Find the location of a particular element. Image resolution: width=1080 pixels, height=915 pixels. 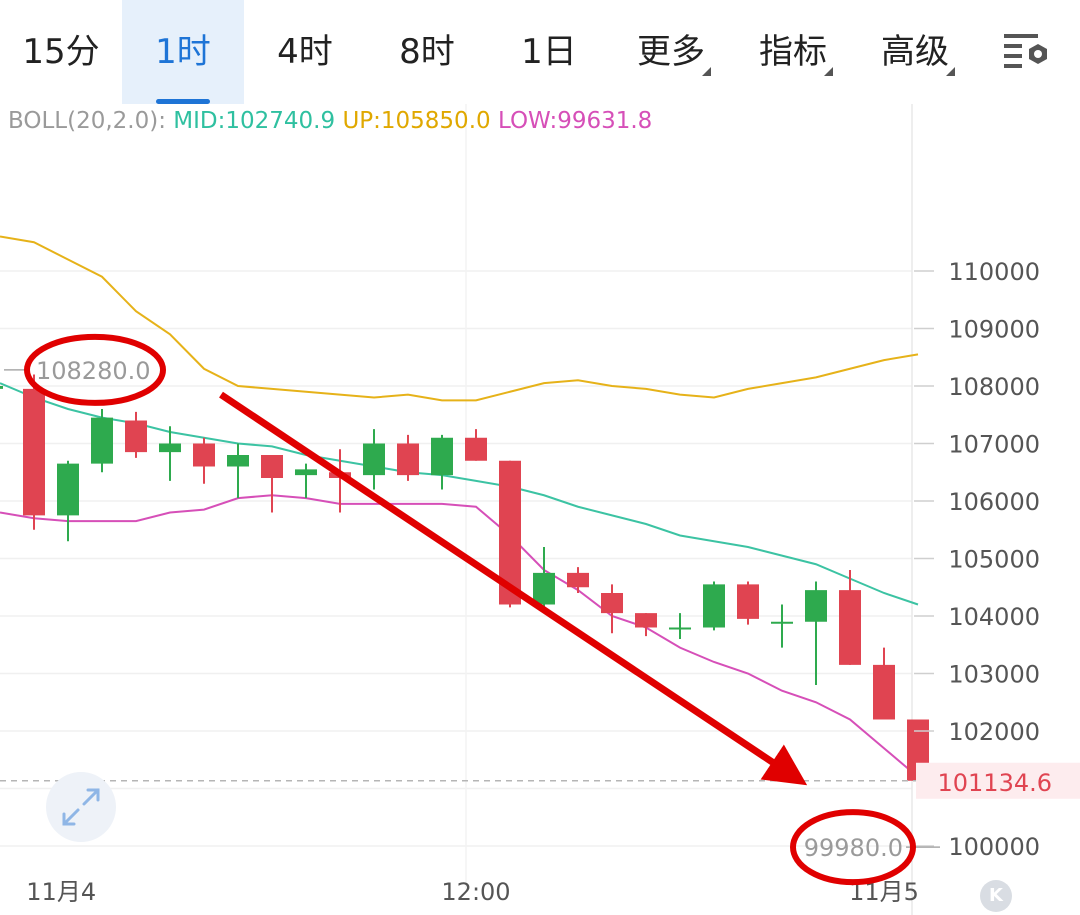

high-price-label: 108280.0 is located at coordinates (93, 371).